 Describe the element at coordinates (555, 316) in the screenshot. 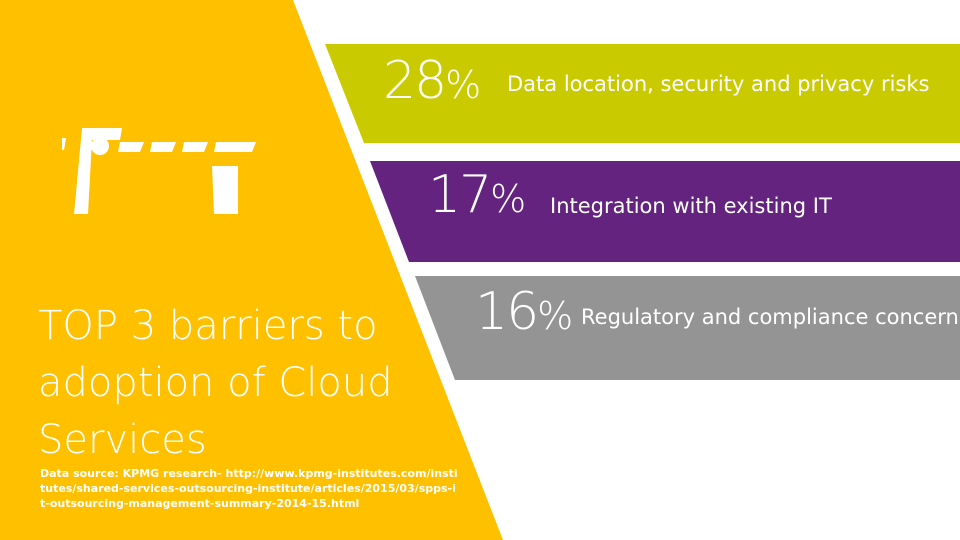

I see `barrier-3-percent-sign: %` at that location.